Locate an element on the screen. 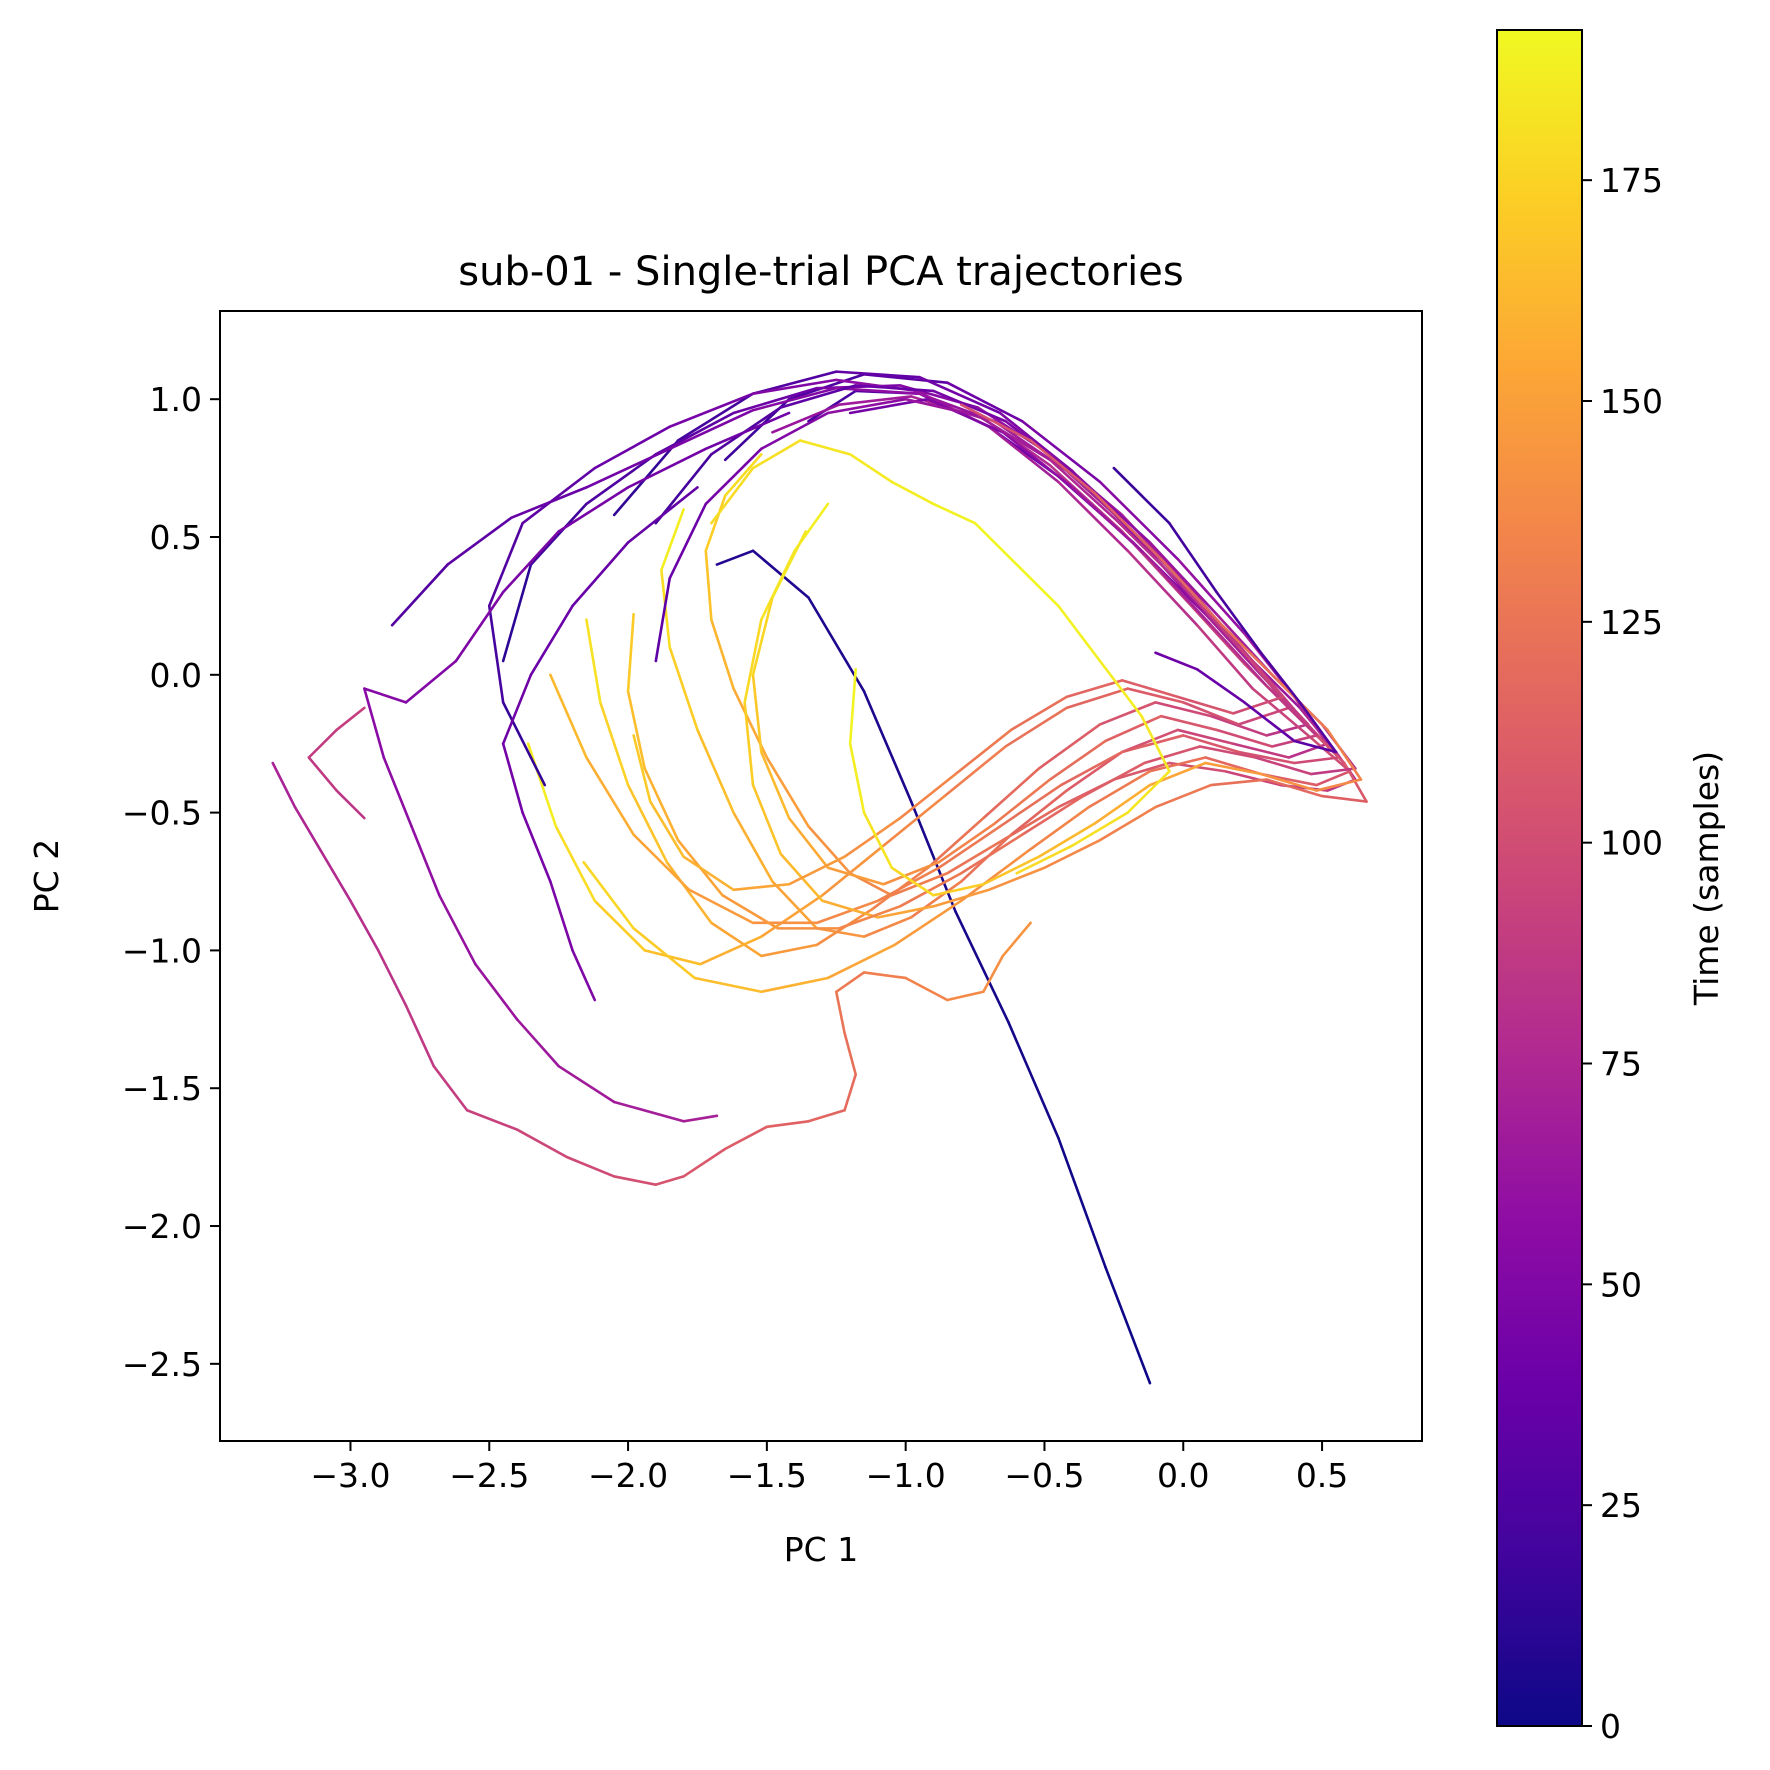  y-axis-ticks: 1.0 0.5 0.0 −0.5 −1.0 −1.5 −2.0 −2.5 is located at coordinates (171, 882).